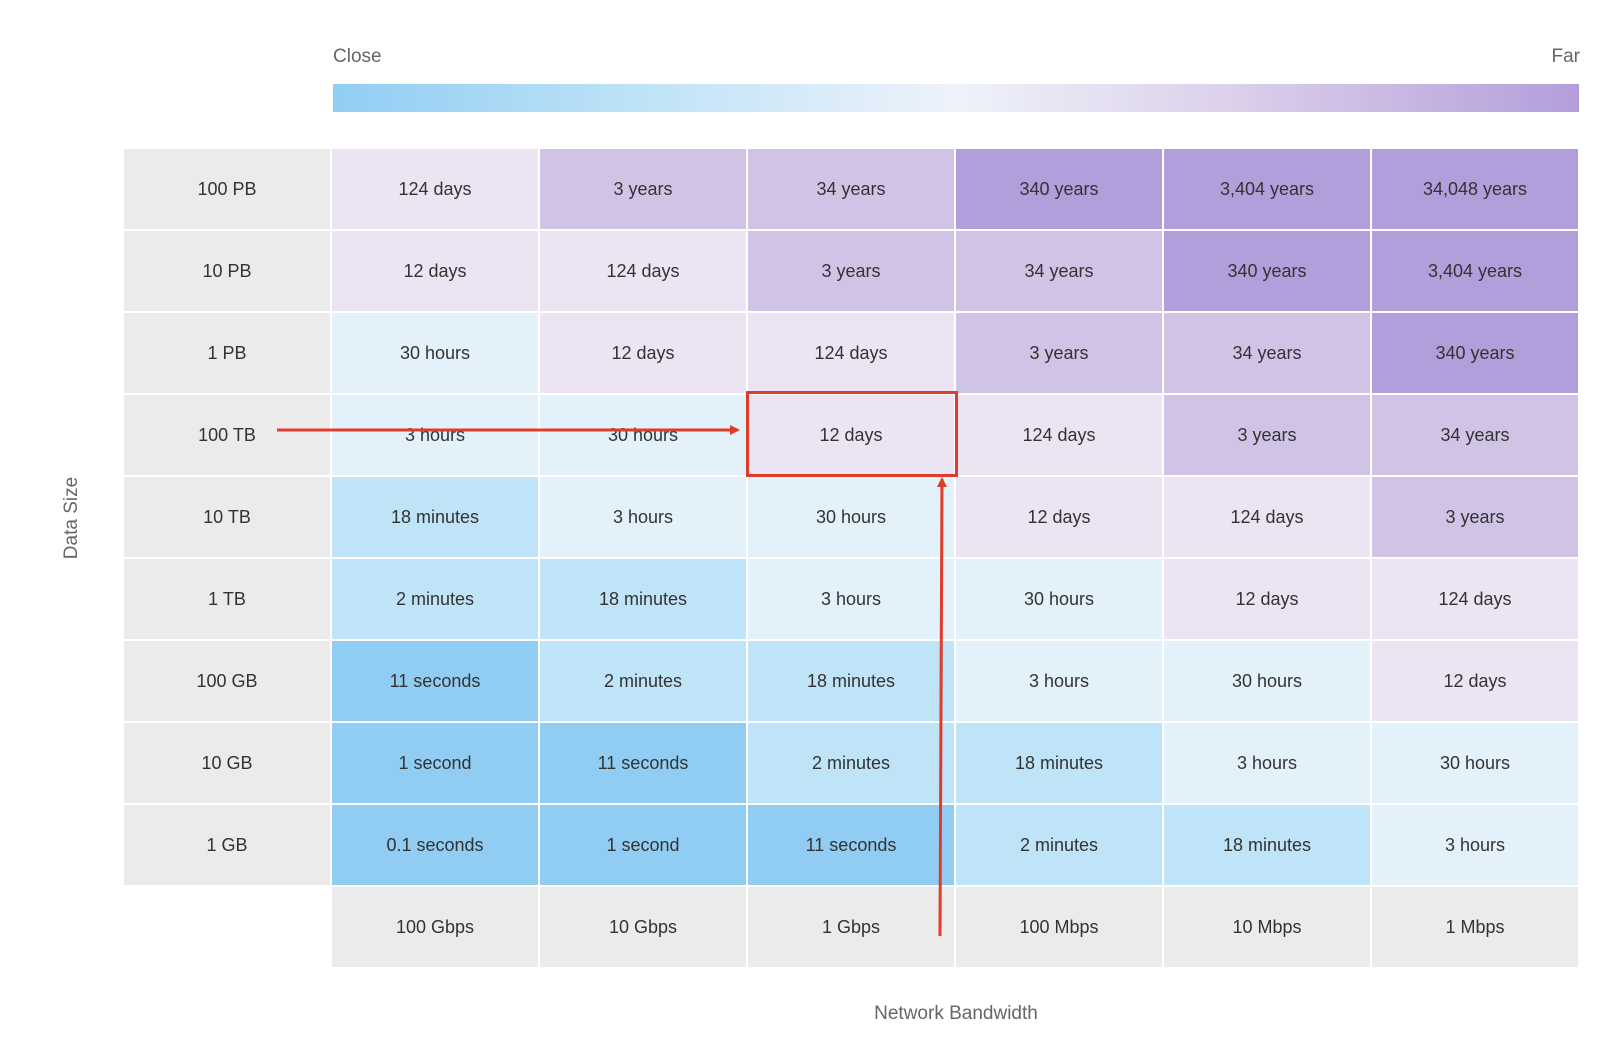  What do you see at coordinates (435, 845) in the screenshot?
I see `heatmap-cell: 0.1 seconds` at bounding box center [435, 845].